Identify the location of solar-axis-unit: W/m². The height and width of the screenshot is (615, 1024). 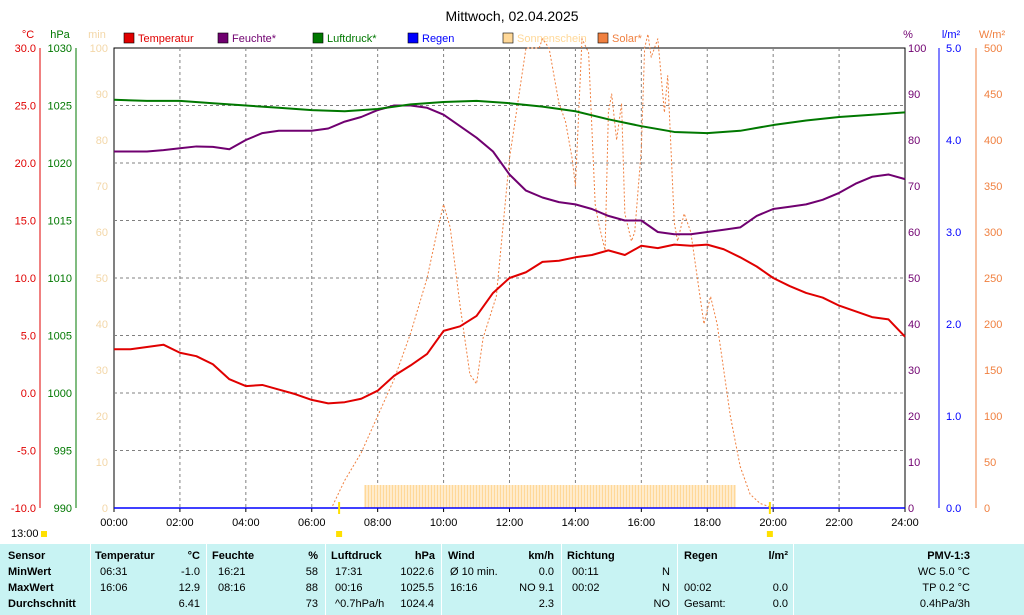
(992, 35).